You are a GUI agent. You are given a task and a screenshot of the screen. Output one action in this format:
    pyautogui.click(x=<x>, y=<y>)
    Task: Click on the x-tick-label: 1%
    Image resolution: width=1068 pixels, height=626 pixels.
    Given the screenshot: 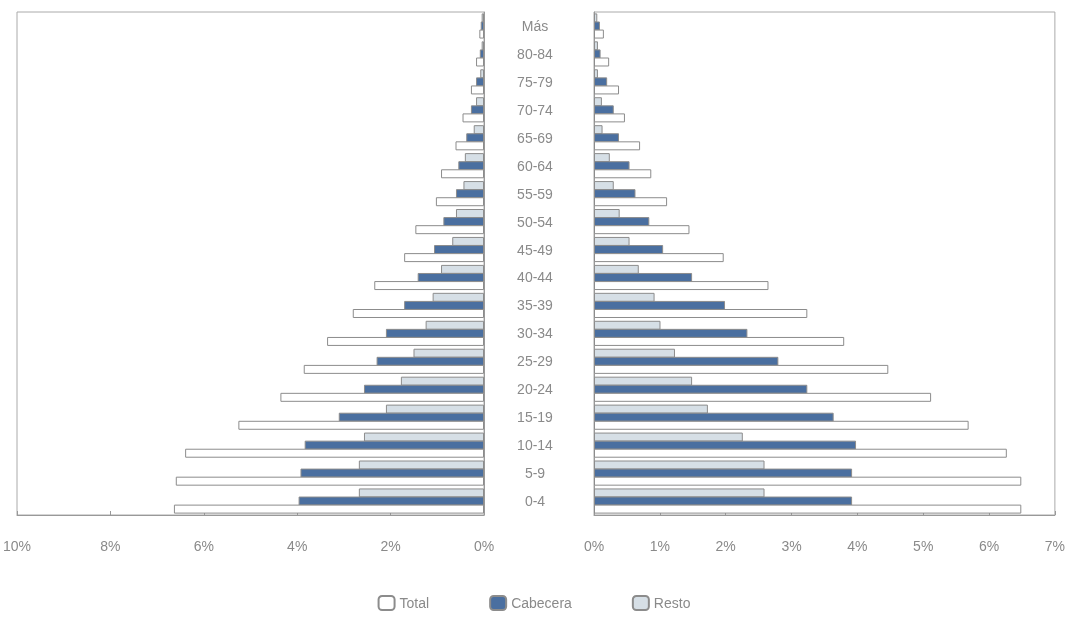 What is the action you would take?
    pyautogui.click(x=659, y=546)
    